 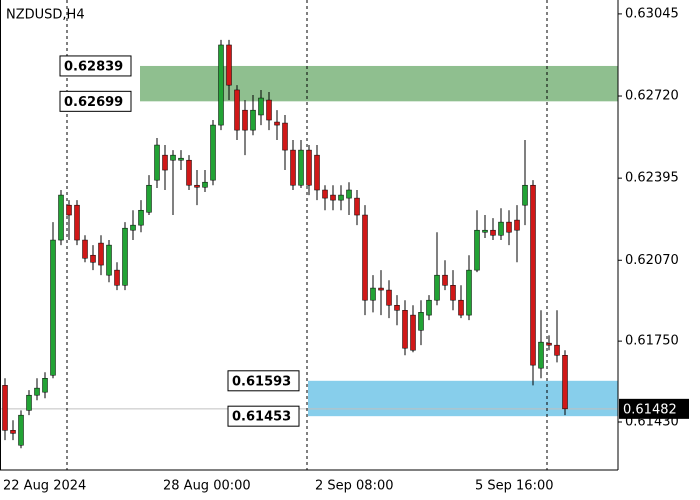 I want to click on x-tick-label: 5 Sep 16:00, so click(x=514, y=486).